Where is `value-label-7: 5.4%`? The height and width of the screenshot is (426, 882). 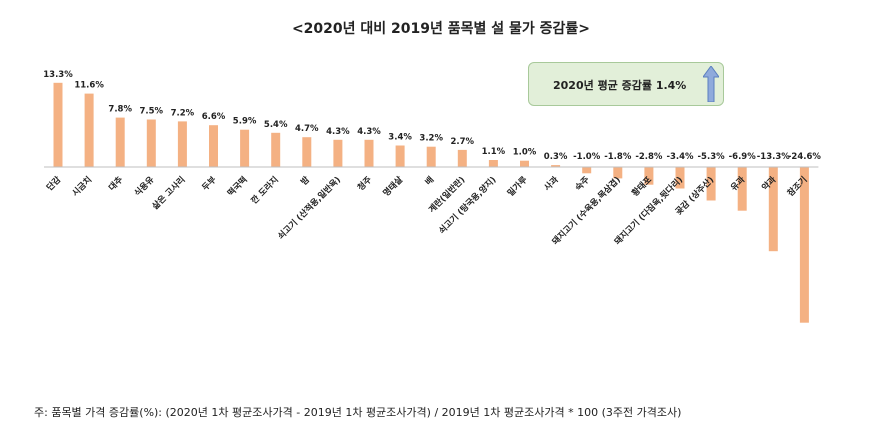
value-label-7: 5.4% is located at coordinates (276, 125).